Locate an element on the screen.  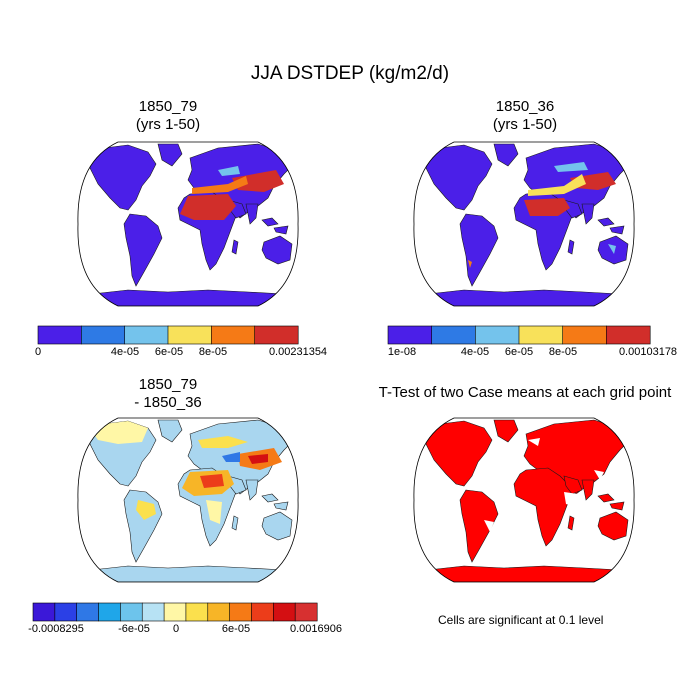
panel-title-bottom-left: 1850_79 - 1850_36 is located at coordinates (168, 394).